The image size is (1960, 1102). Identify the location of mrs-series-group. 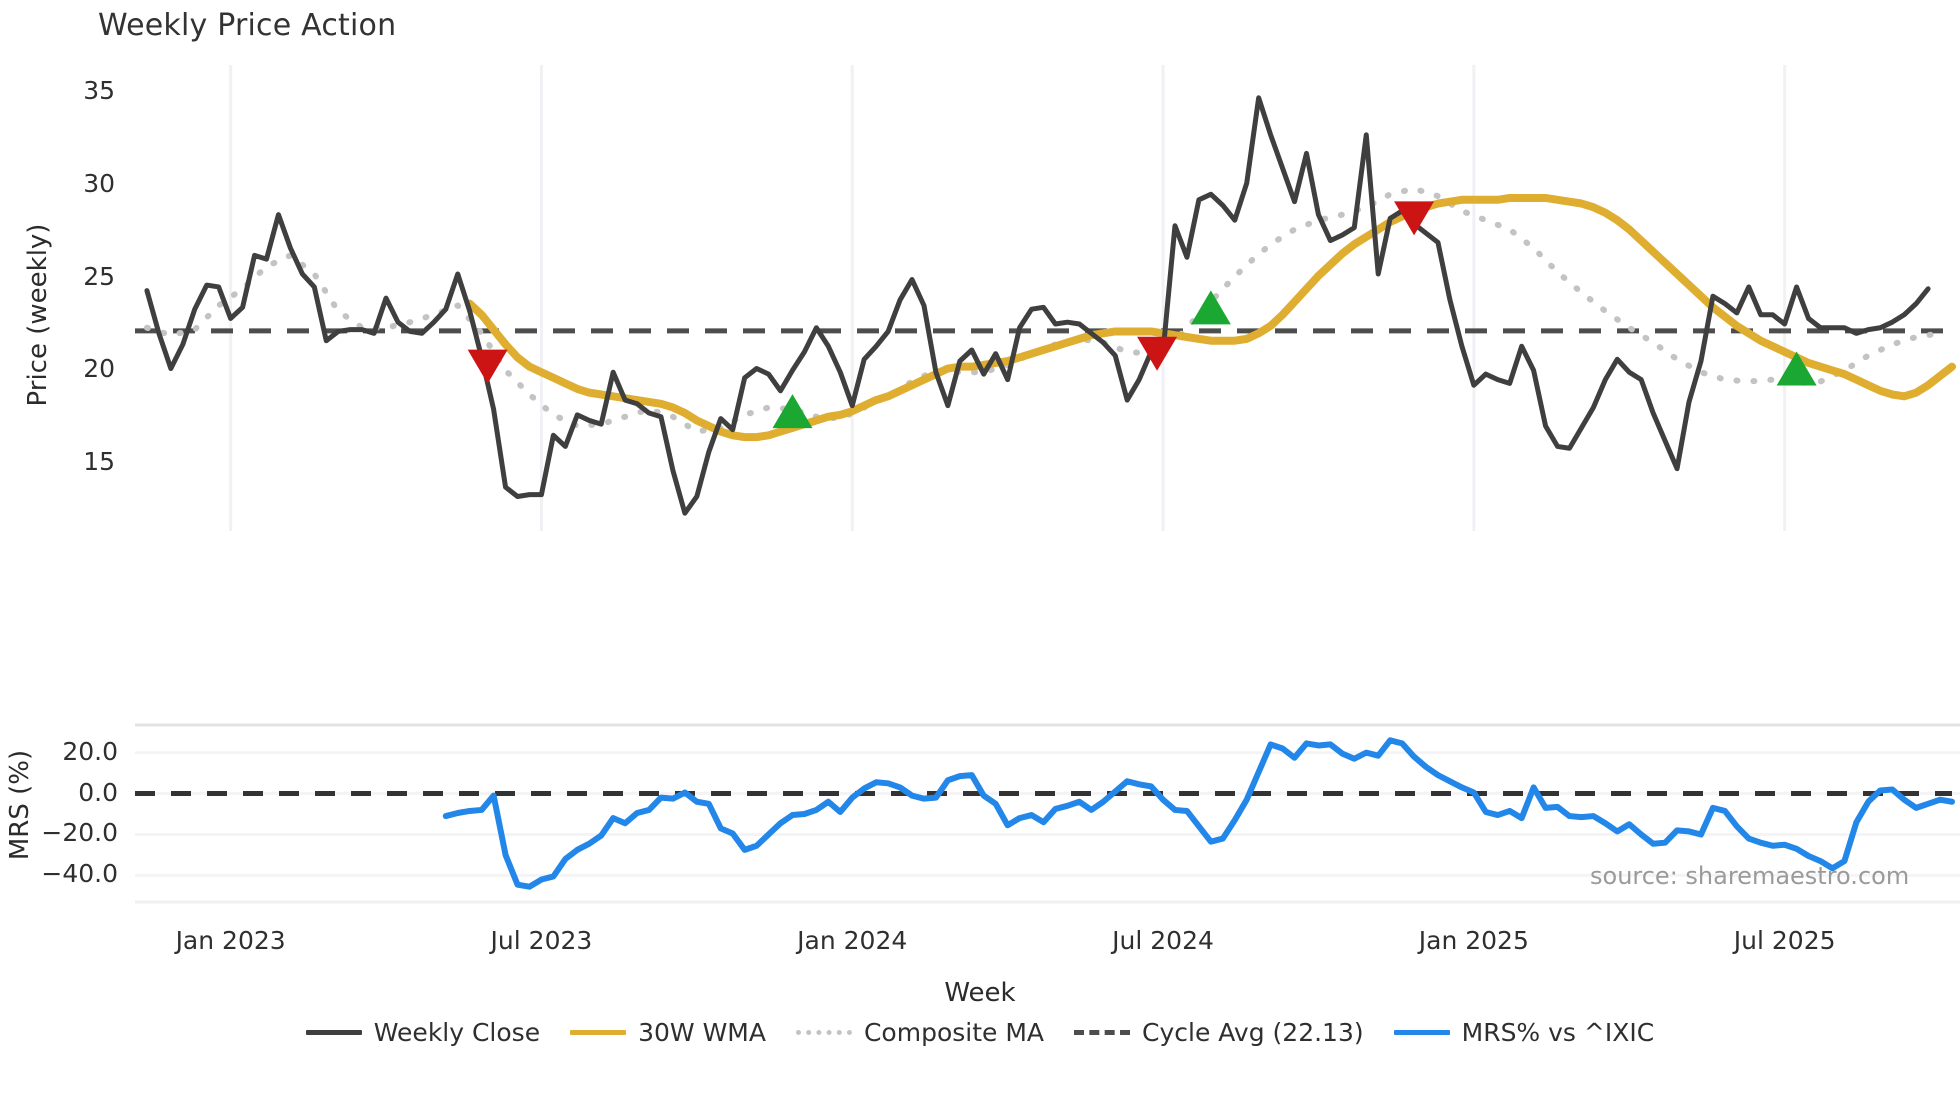
(1198, 813).